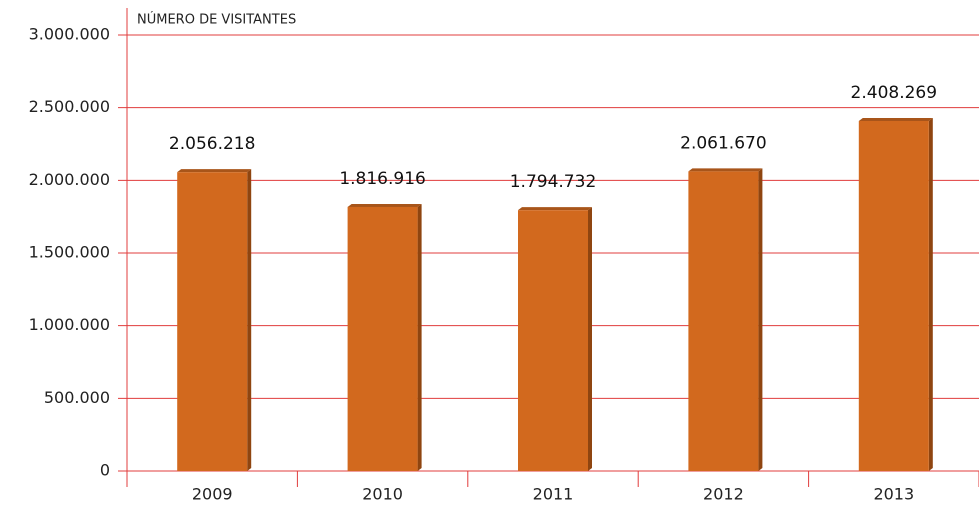  What do you see at coordinates (723, 143) in the screenshot?
I see `value-label: 2.061.670` at bounding box center [723, 143].